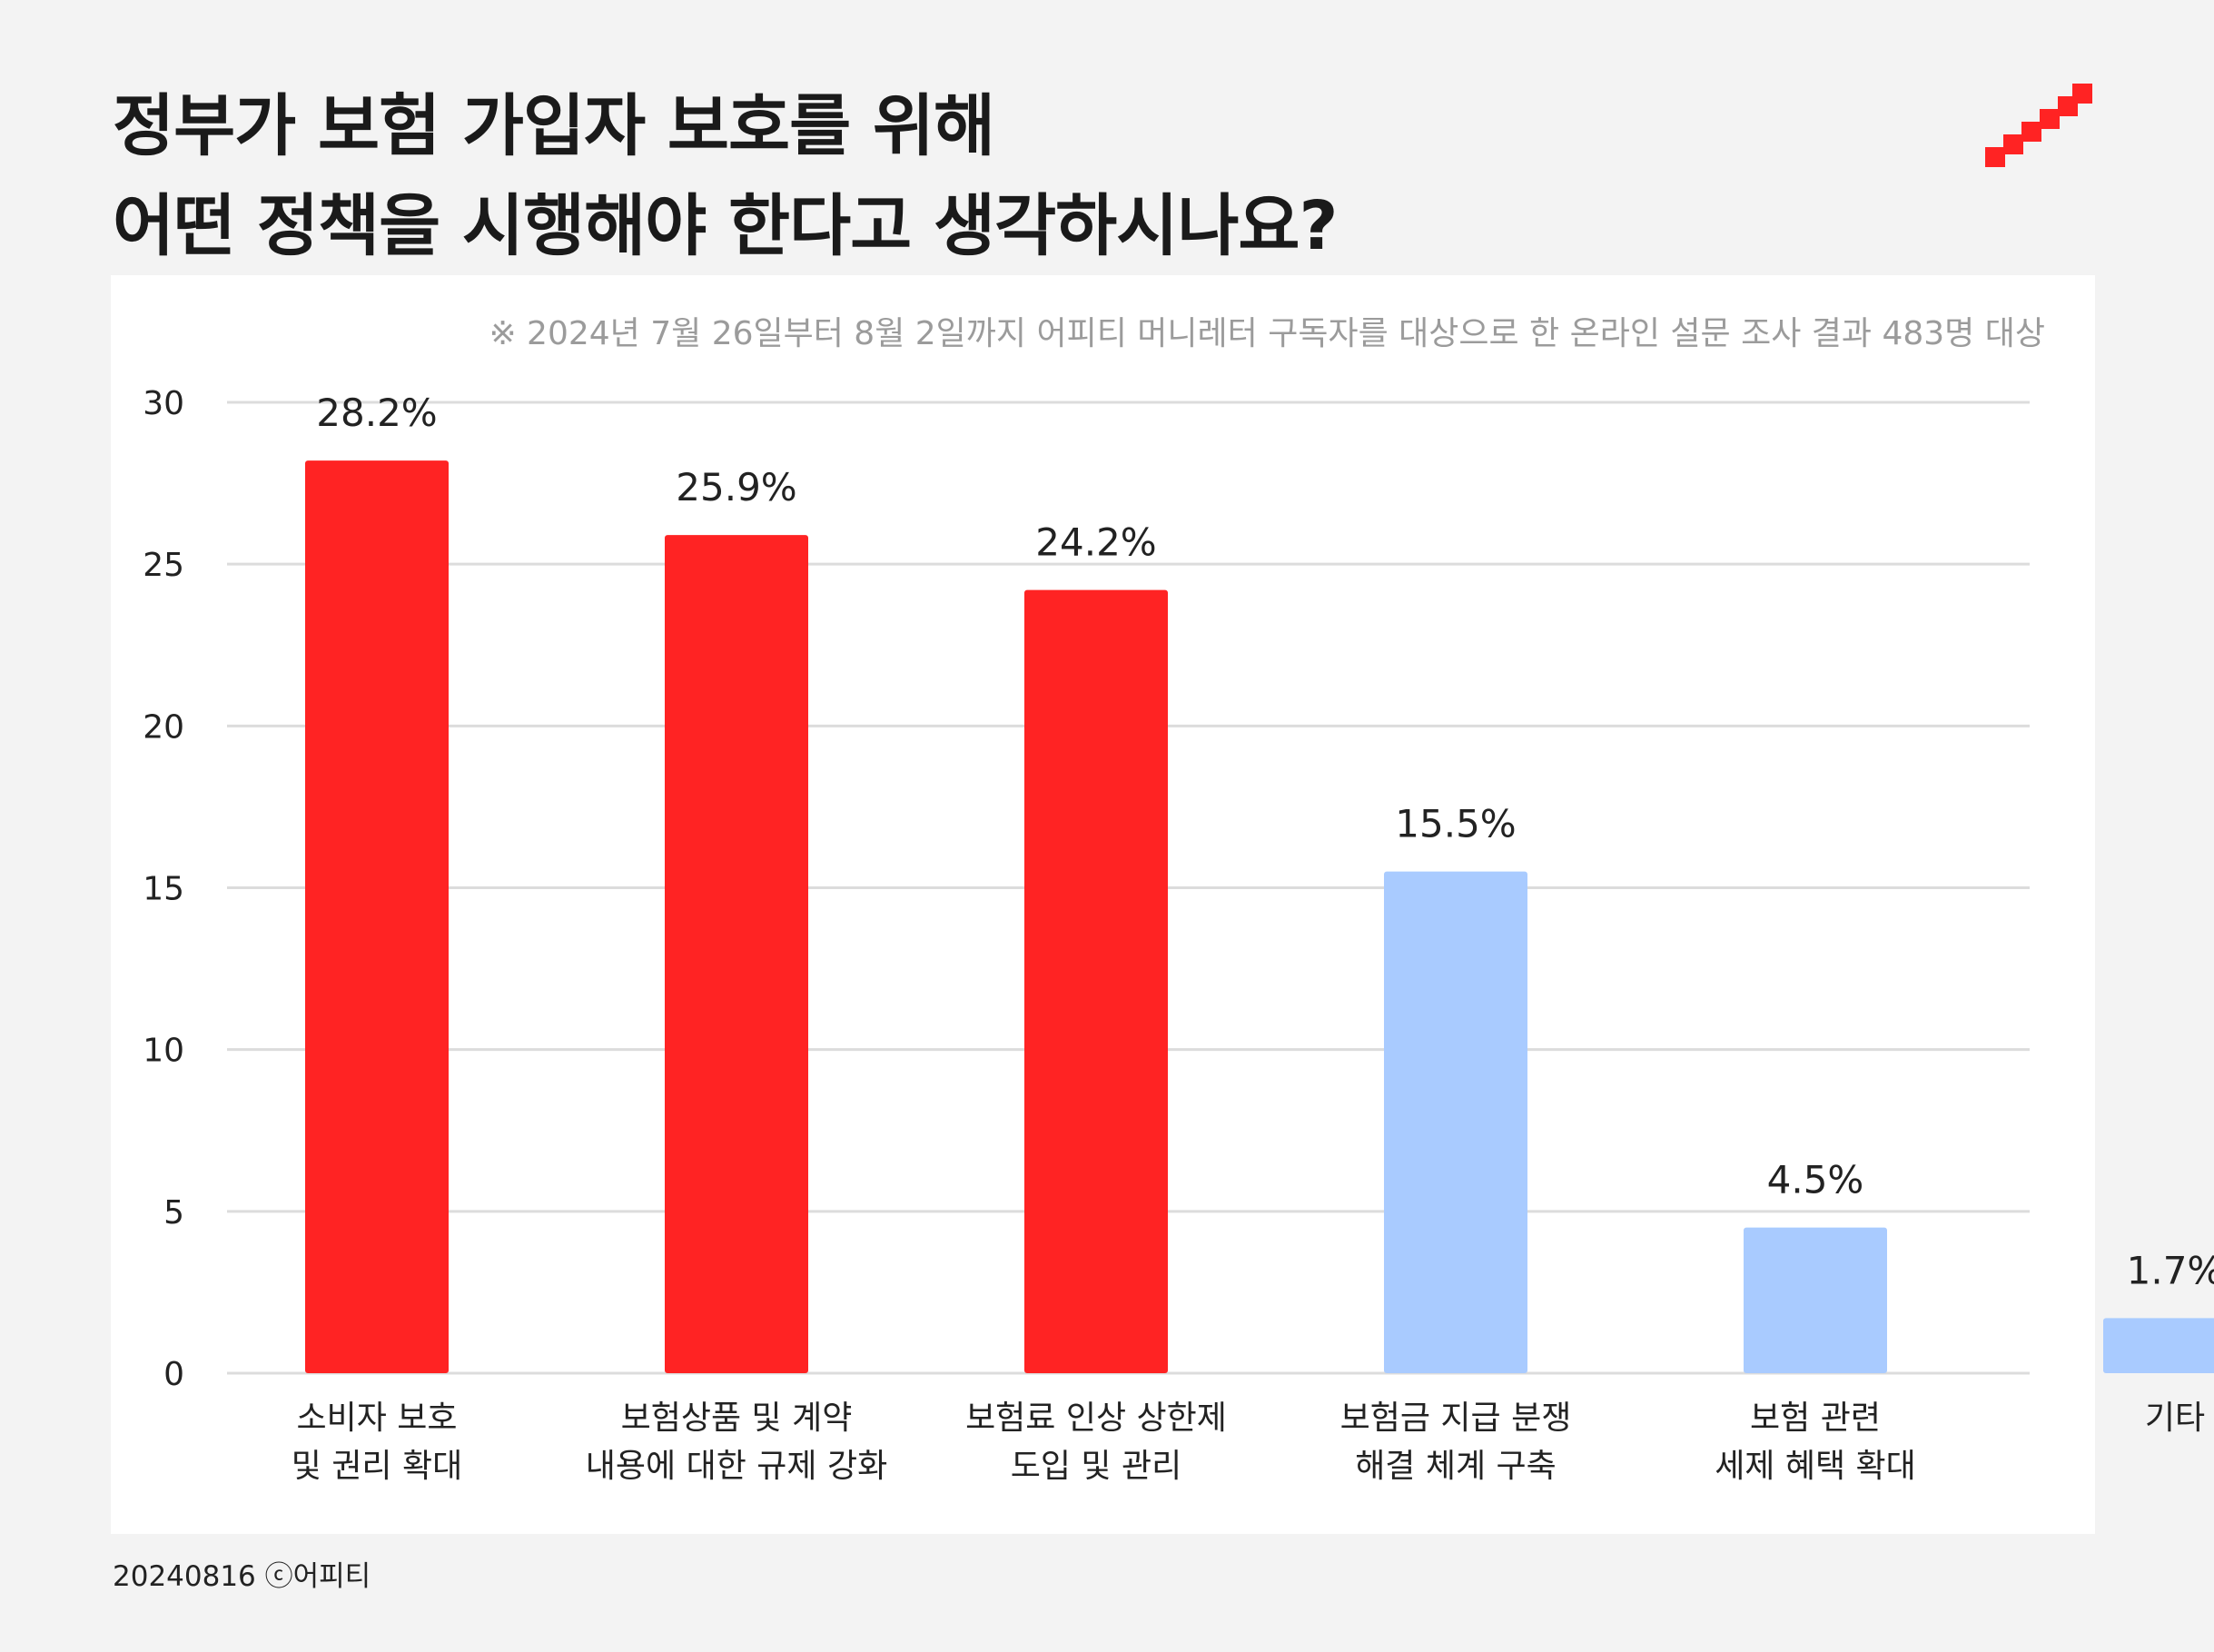 This screenshot has height=1652, width=2214. What do you see at coordinates (377, 1466) in the screenshot?
I see `x-tick-label: 및 권리 확대` at bounding box center [377, 1466].